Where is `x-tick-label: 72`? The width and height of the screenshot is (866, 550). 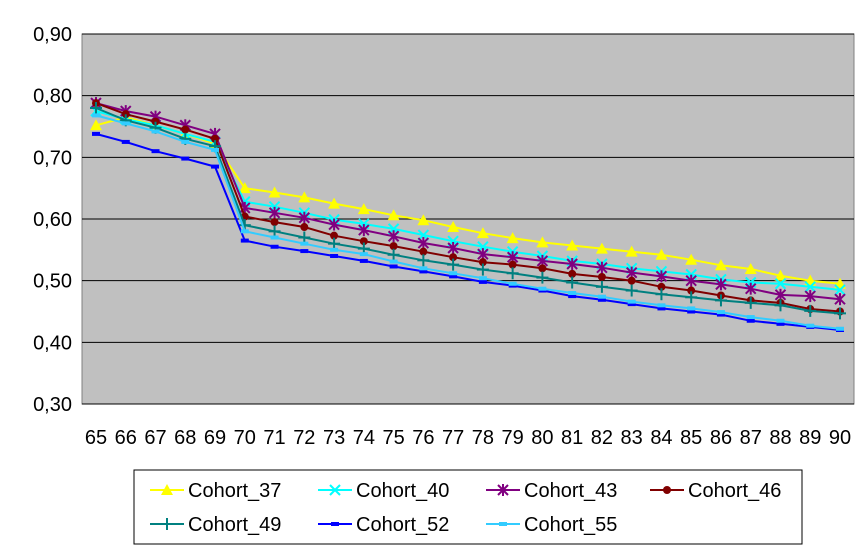
x-tick-label: 72 is located at coordinates (304, 438).